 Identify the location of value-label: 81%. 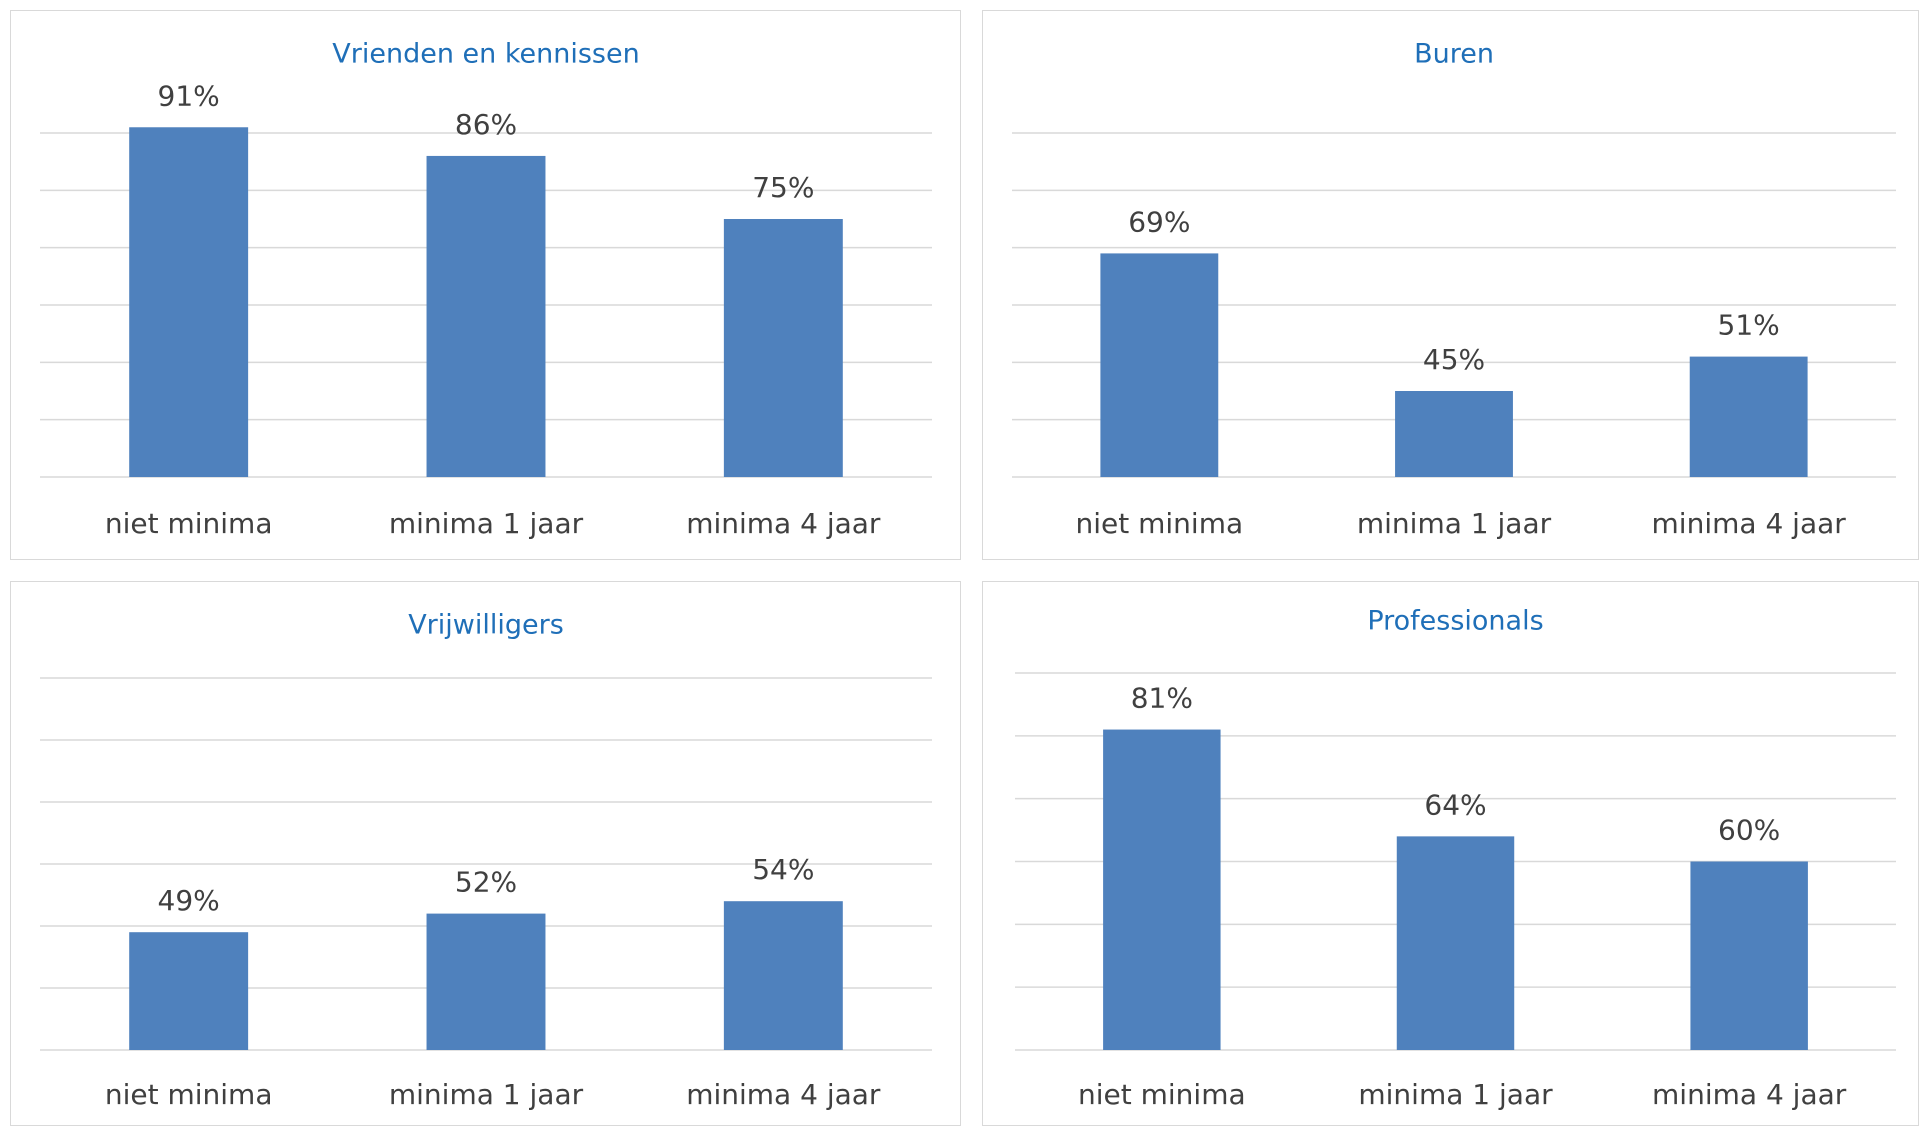
(1162, 698).